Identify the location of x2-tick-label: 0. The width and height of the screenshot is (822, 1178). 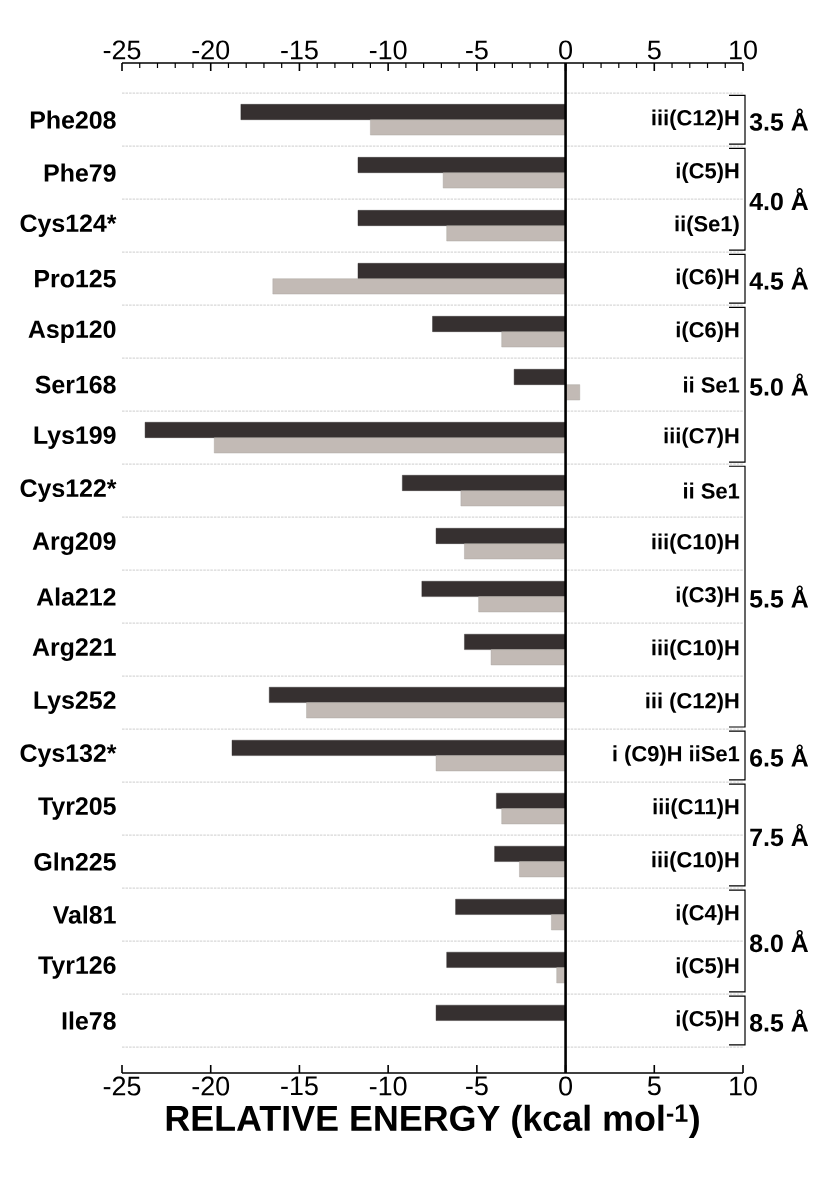
(565, 50).